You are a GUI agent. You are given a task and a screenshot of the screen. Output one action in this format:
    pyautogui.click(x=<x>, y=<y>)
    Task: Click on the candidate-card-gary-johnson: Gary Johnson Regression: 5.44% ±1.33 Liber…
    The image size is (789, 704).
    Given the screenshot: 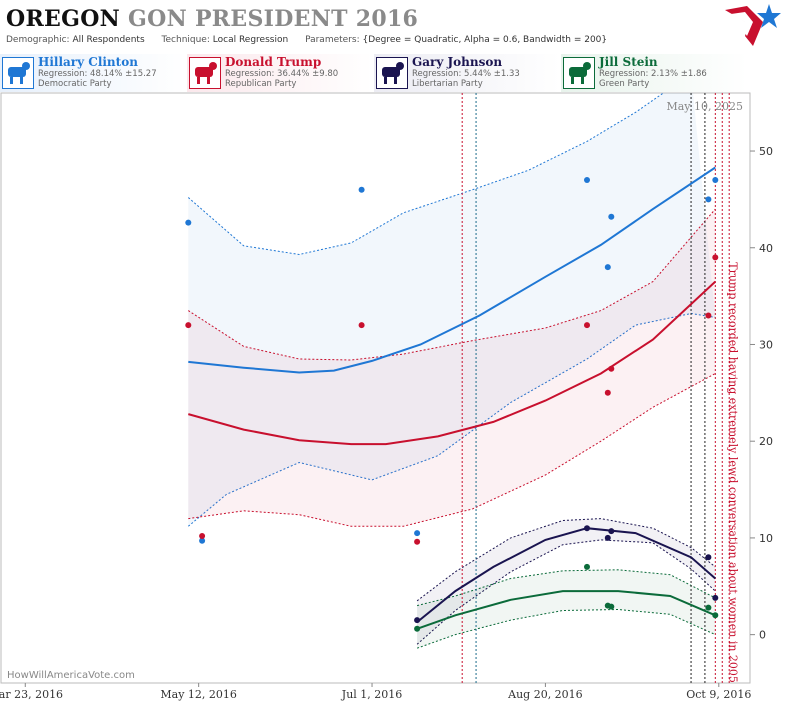 What is the action you would take?
    pyautogui.click(x=467, y=73)
    